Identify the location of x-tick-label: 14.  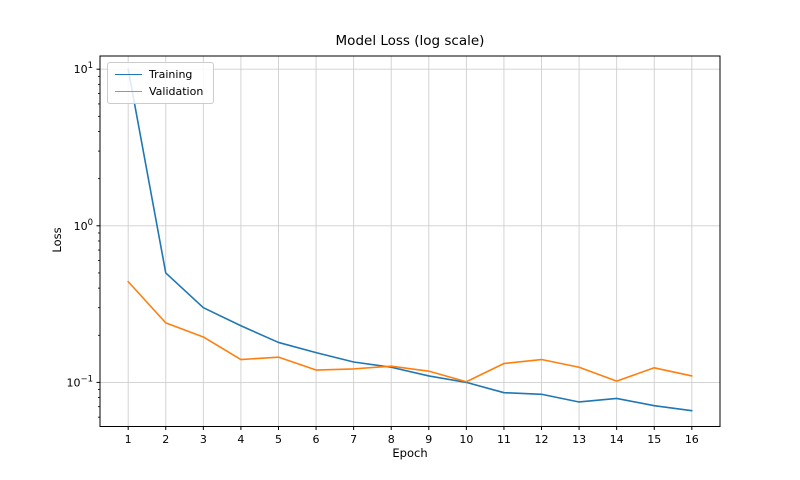
(617, 439).